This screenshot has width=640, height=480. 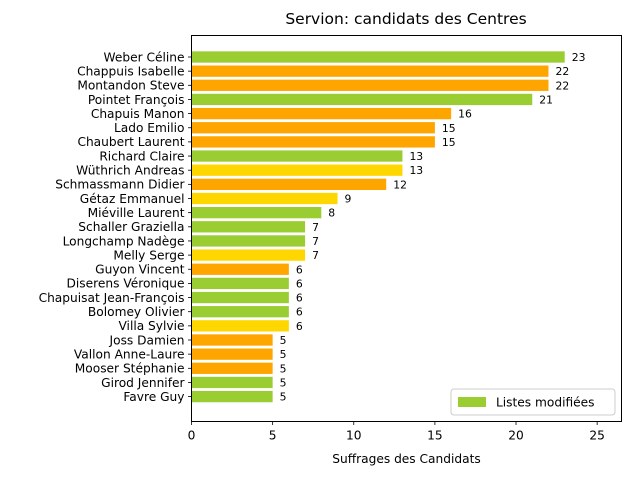 I want to click on legend: Listes modifiées, so click(x=533, y=402).